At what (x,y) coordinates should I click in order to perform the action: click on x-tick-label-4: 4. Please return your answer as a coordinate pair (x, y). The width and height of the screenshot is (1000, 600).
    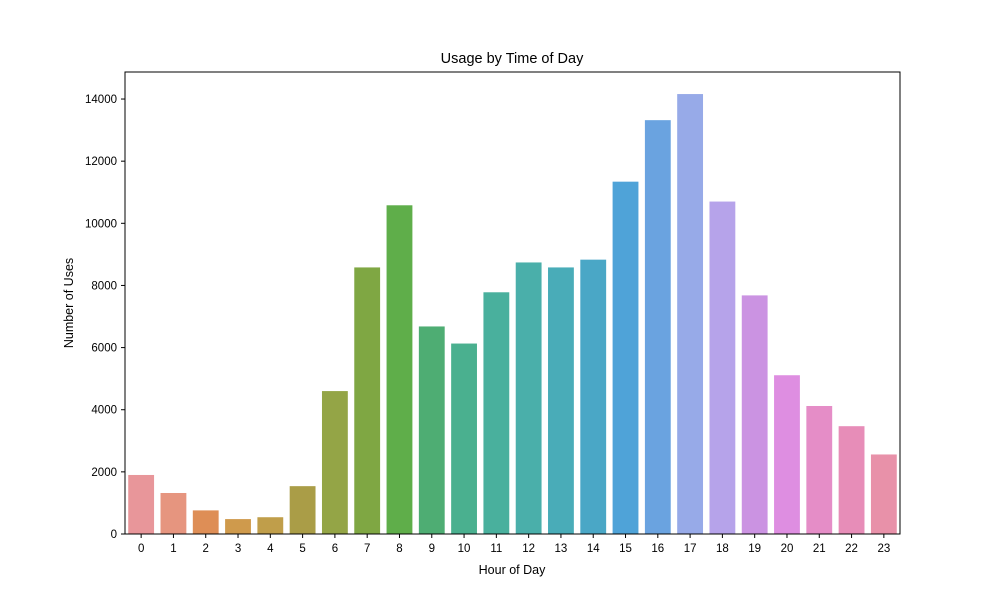
    Looking at the image, I should click on (270, 549).